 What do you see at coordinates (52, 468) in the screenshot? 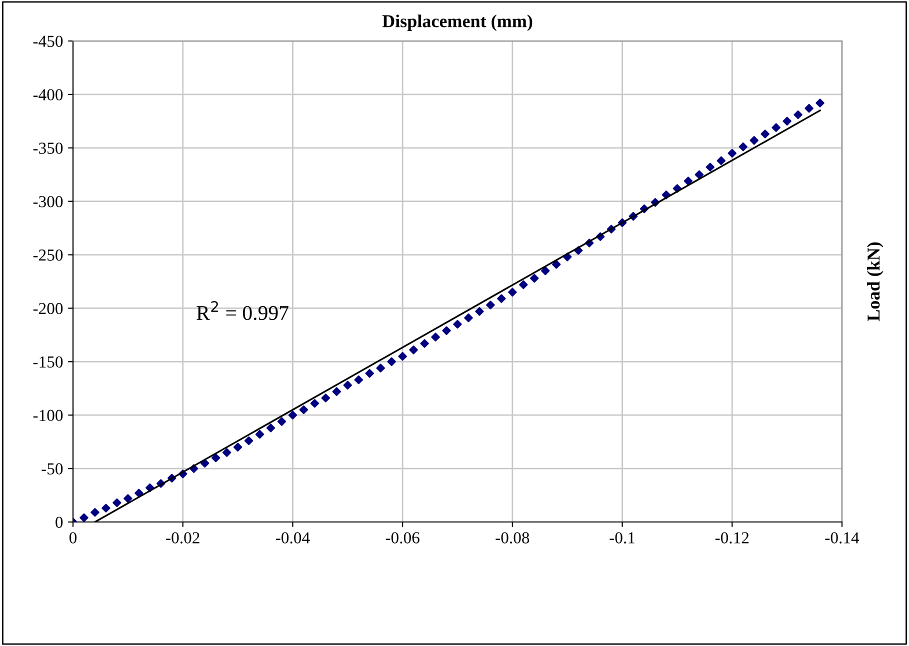
I see `y-tick-label: -50` at bounding box center [52, 468].